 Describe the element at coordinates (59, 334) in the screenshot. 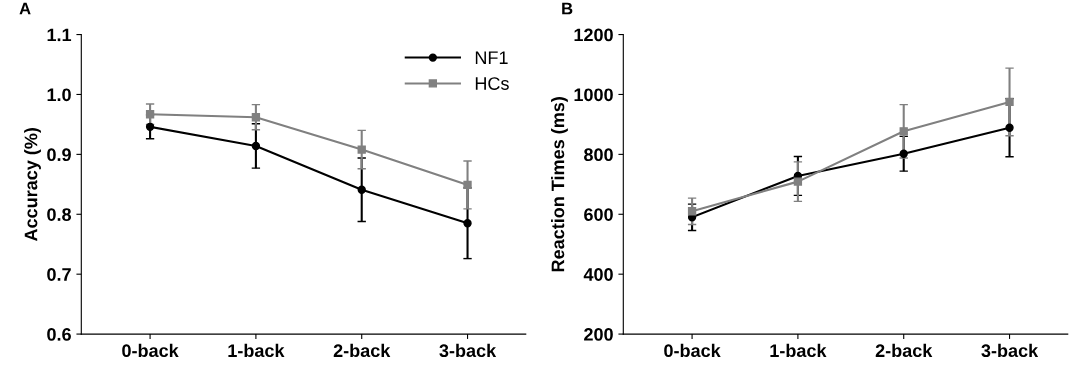

I see `y-tick-label: 0.6` at that location.